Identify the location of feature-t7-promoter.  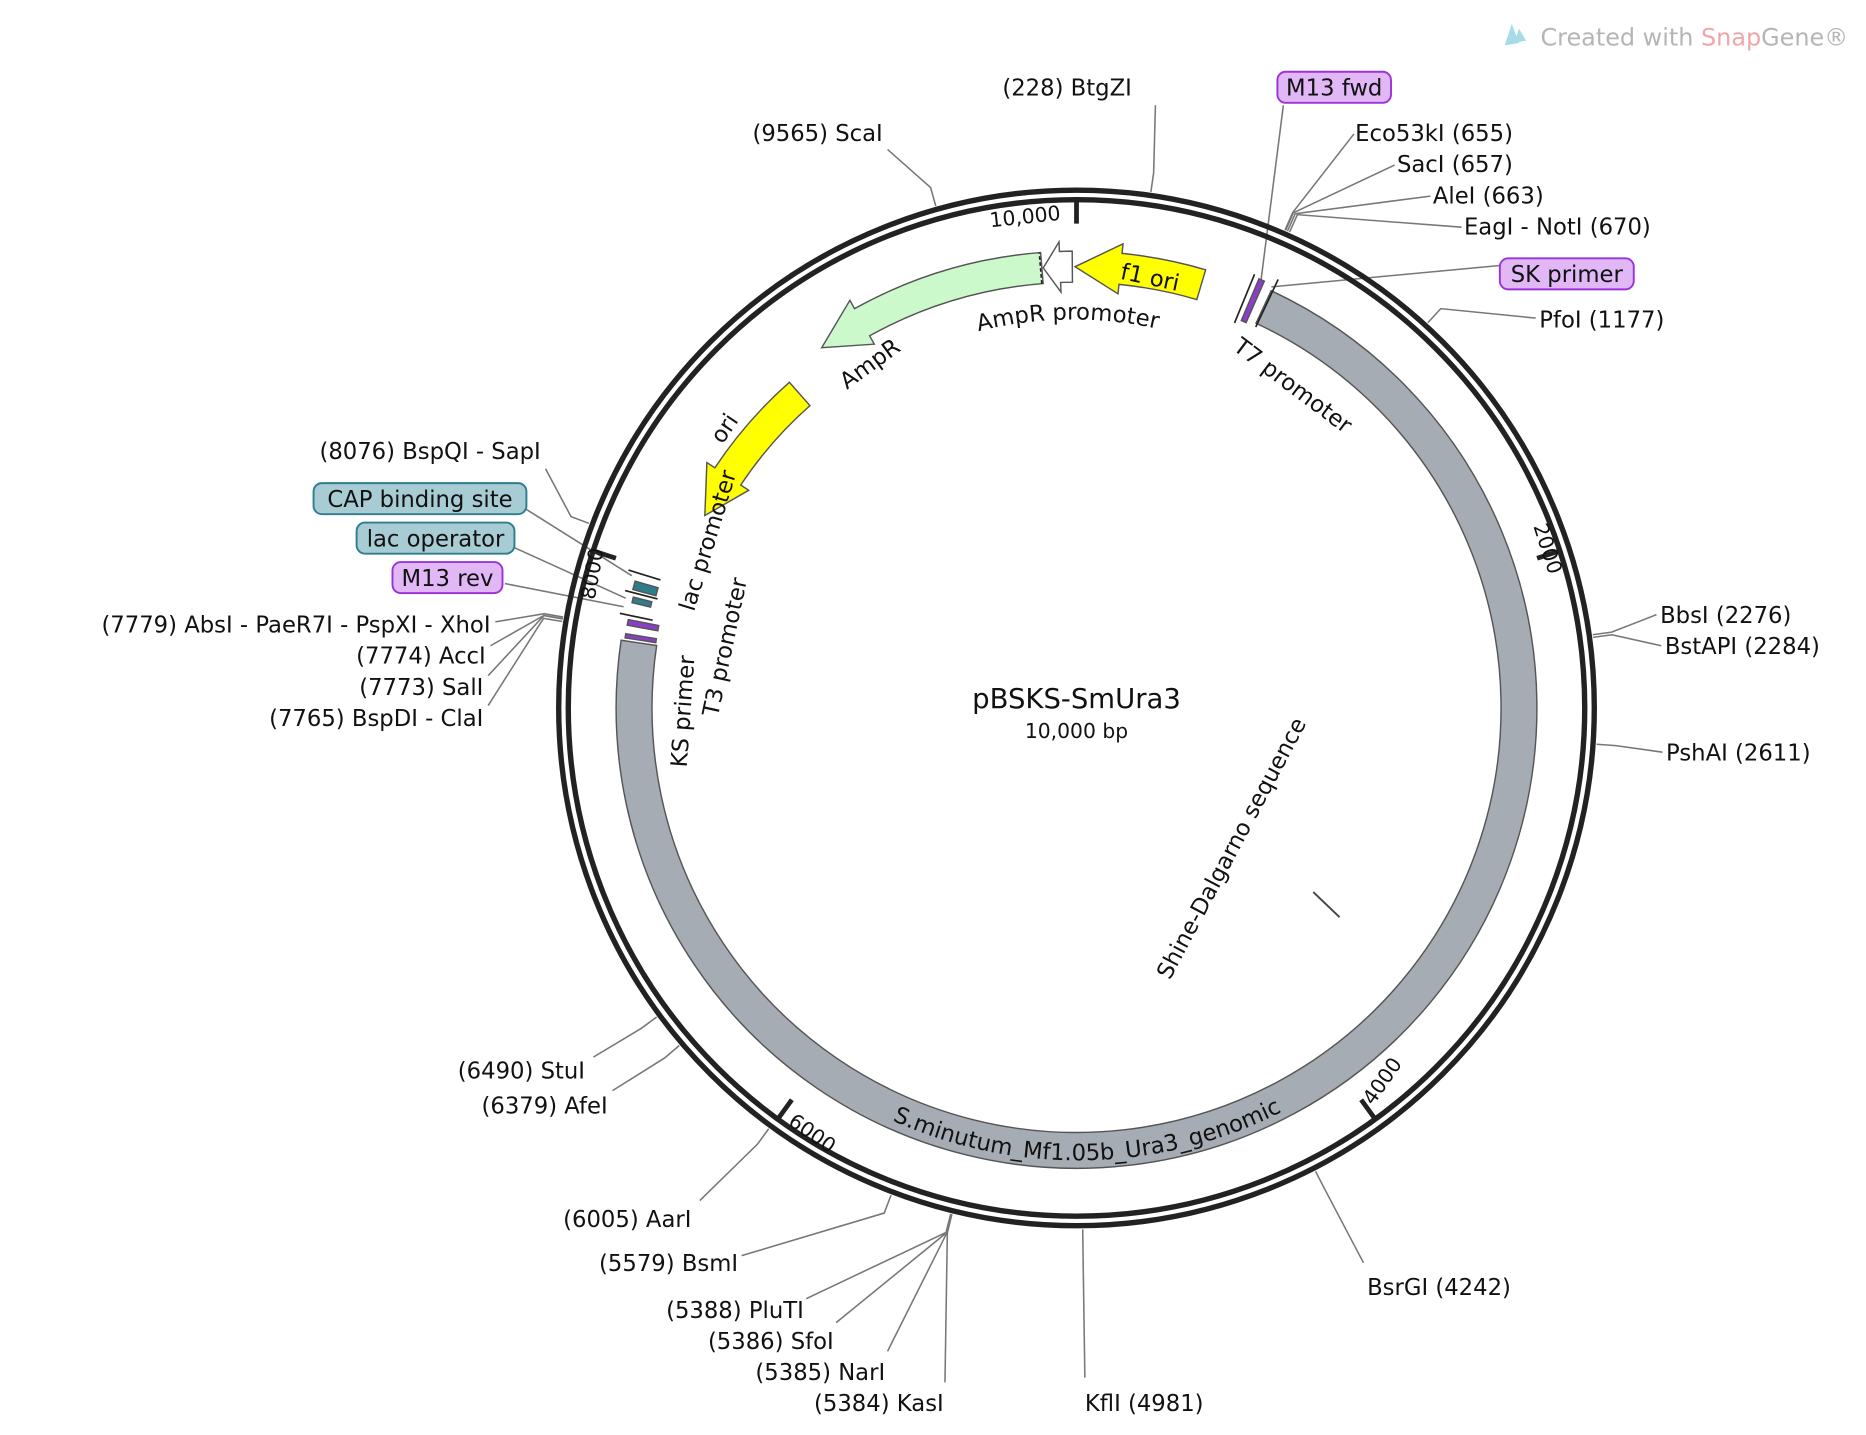
(1253, 300).